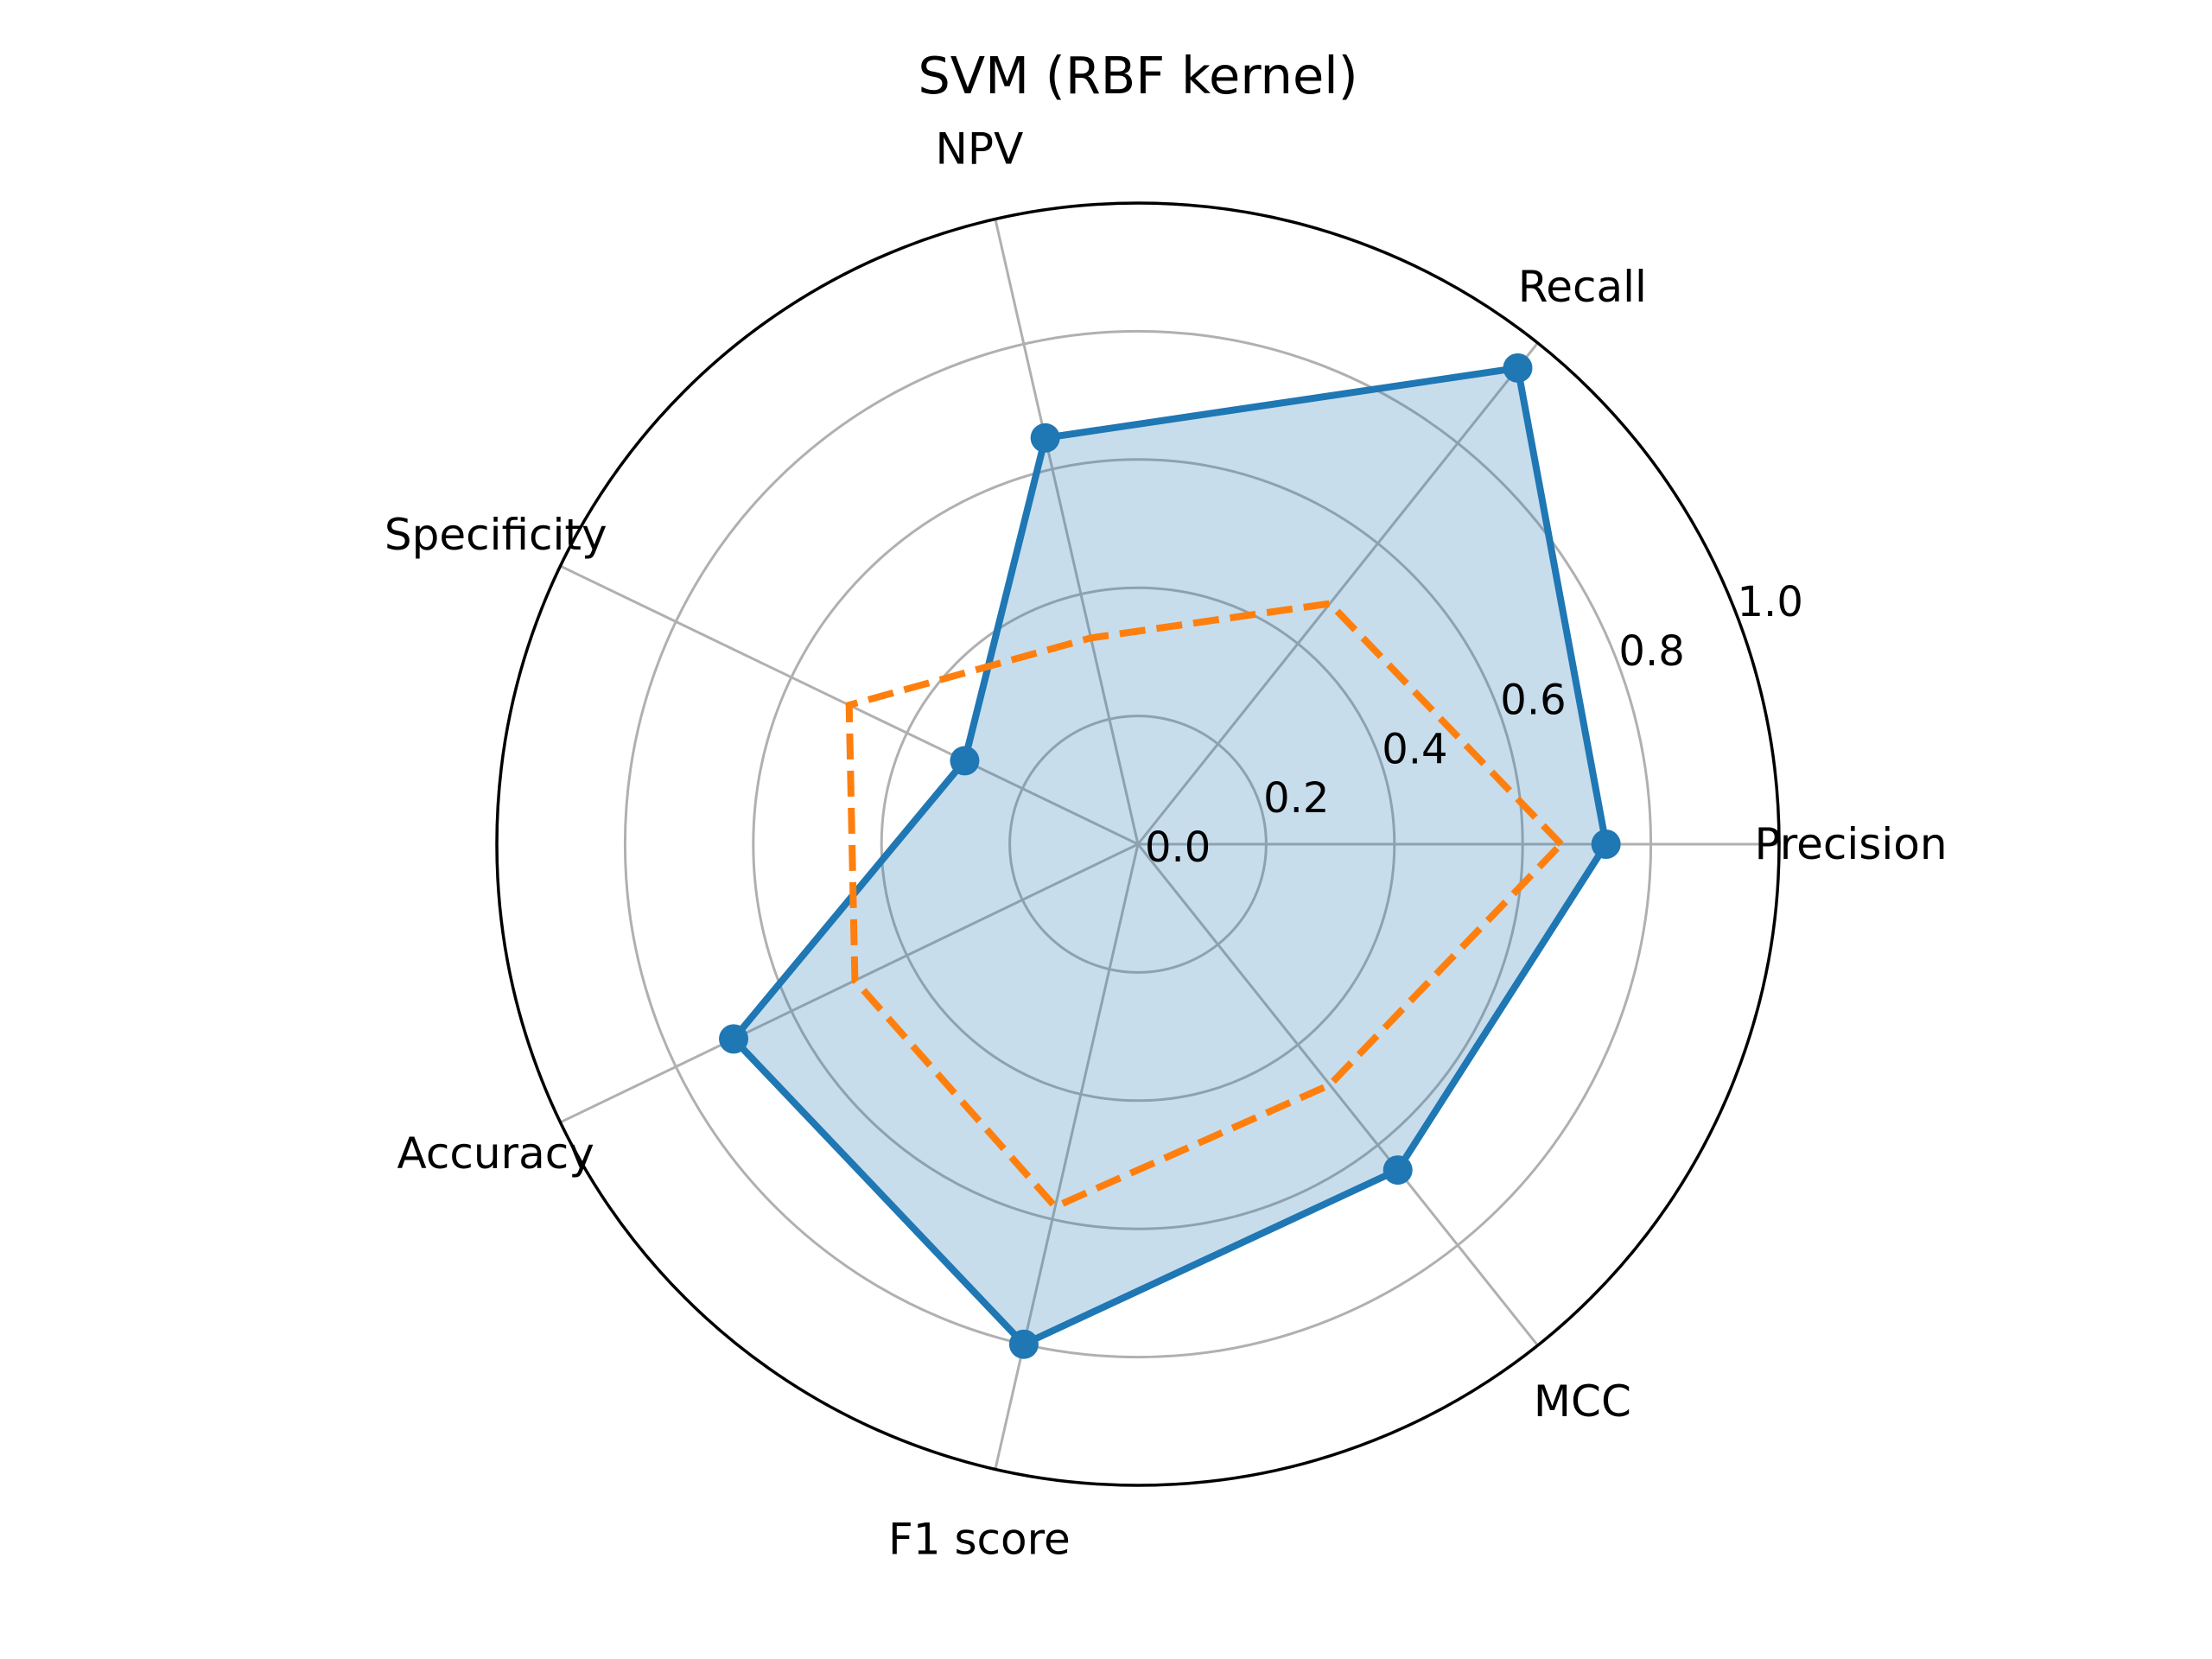 The height and width of the screenshot is (1659, 2212). I want to click on series-1-point-f1-score, so click(1023, 1344).